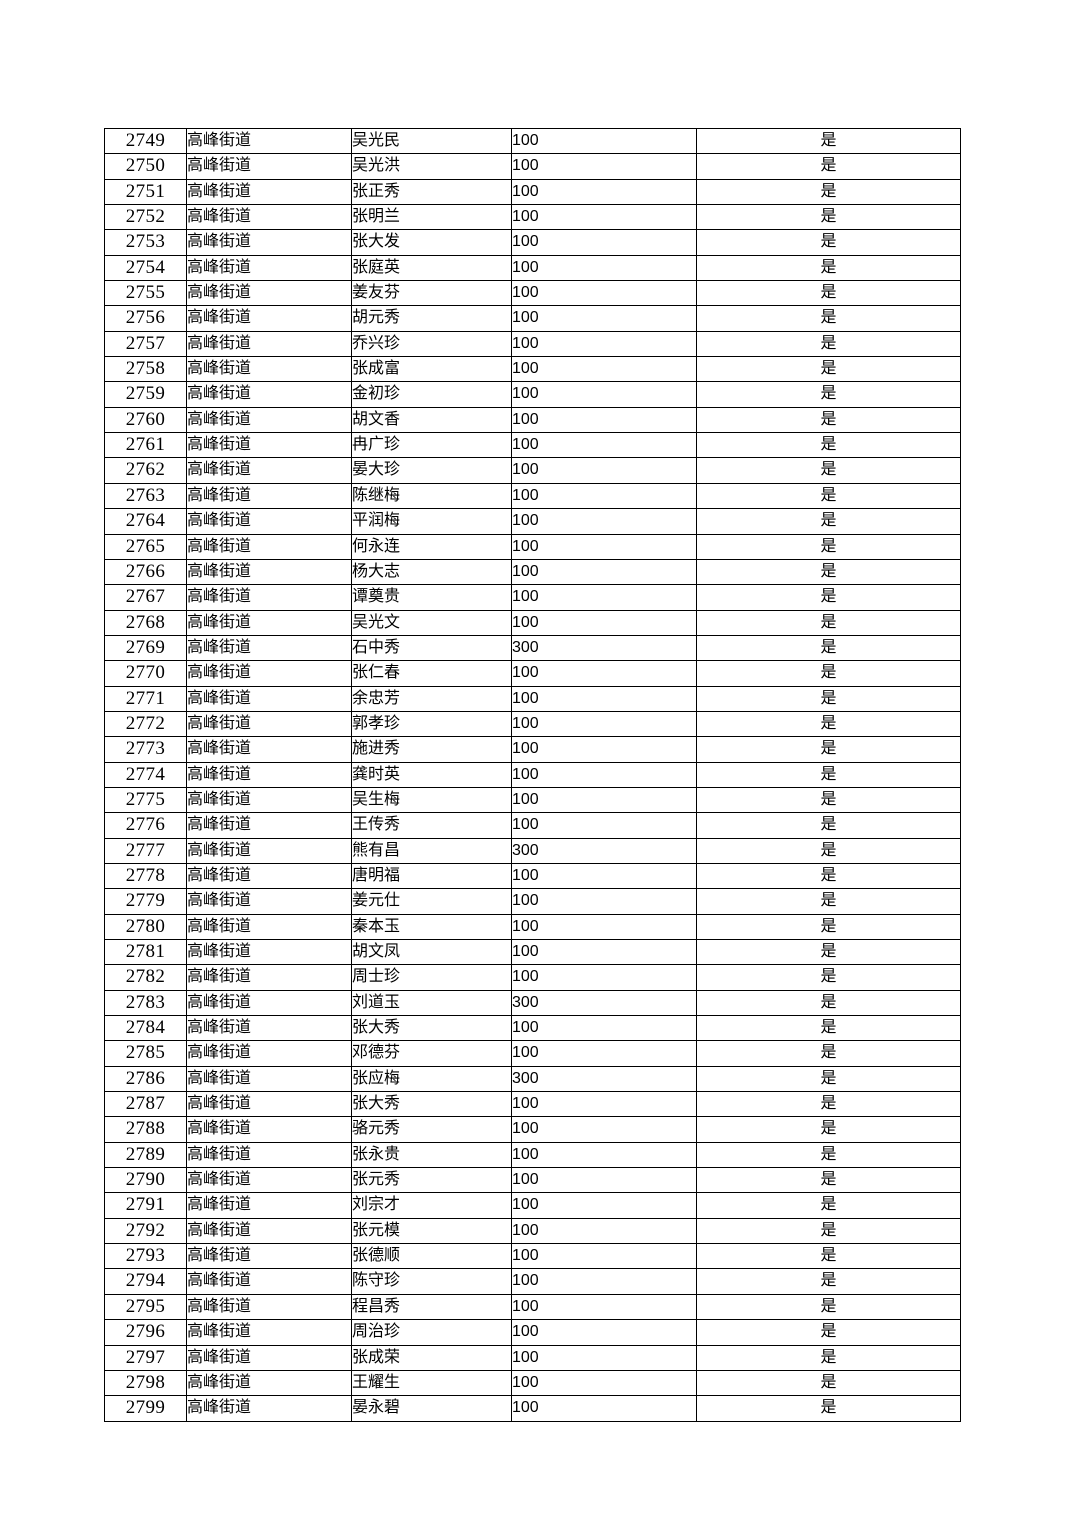 The height and width of the screenshot is (1520, 1074). I want to click on cell-person-name: 张元模, so click(431, 1231).